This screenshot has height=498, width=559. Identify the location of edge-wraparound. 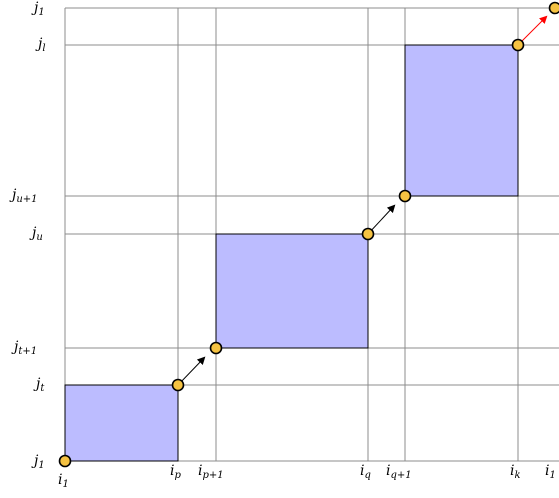
(532, 30).